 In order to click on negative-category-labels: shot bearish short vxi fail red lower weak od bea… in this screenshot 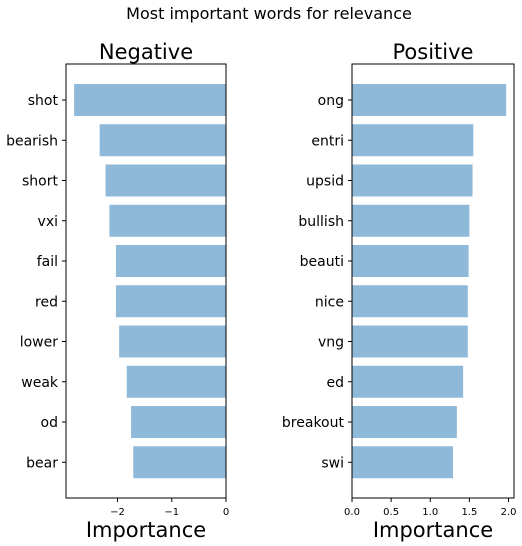, I will do `click(36, 282)`.